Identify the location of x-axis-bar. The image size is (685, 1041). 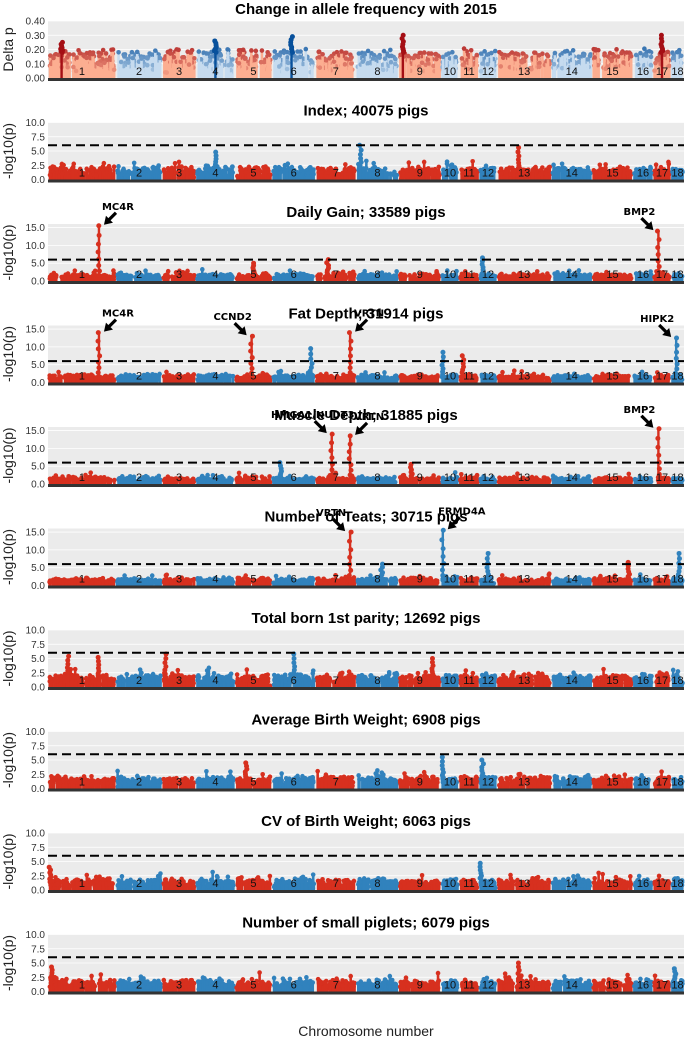
(366, 181).